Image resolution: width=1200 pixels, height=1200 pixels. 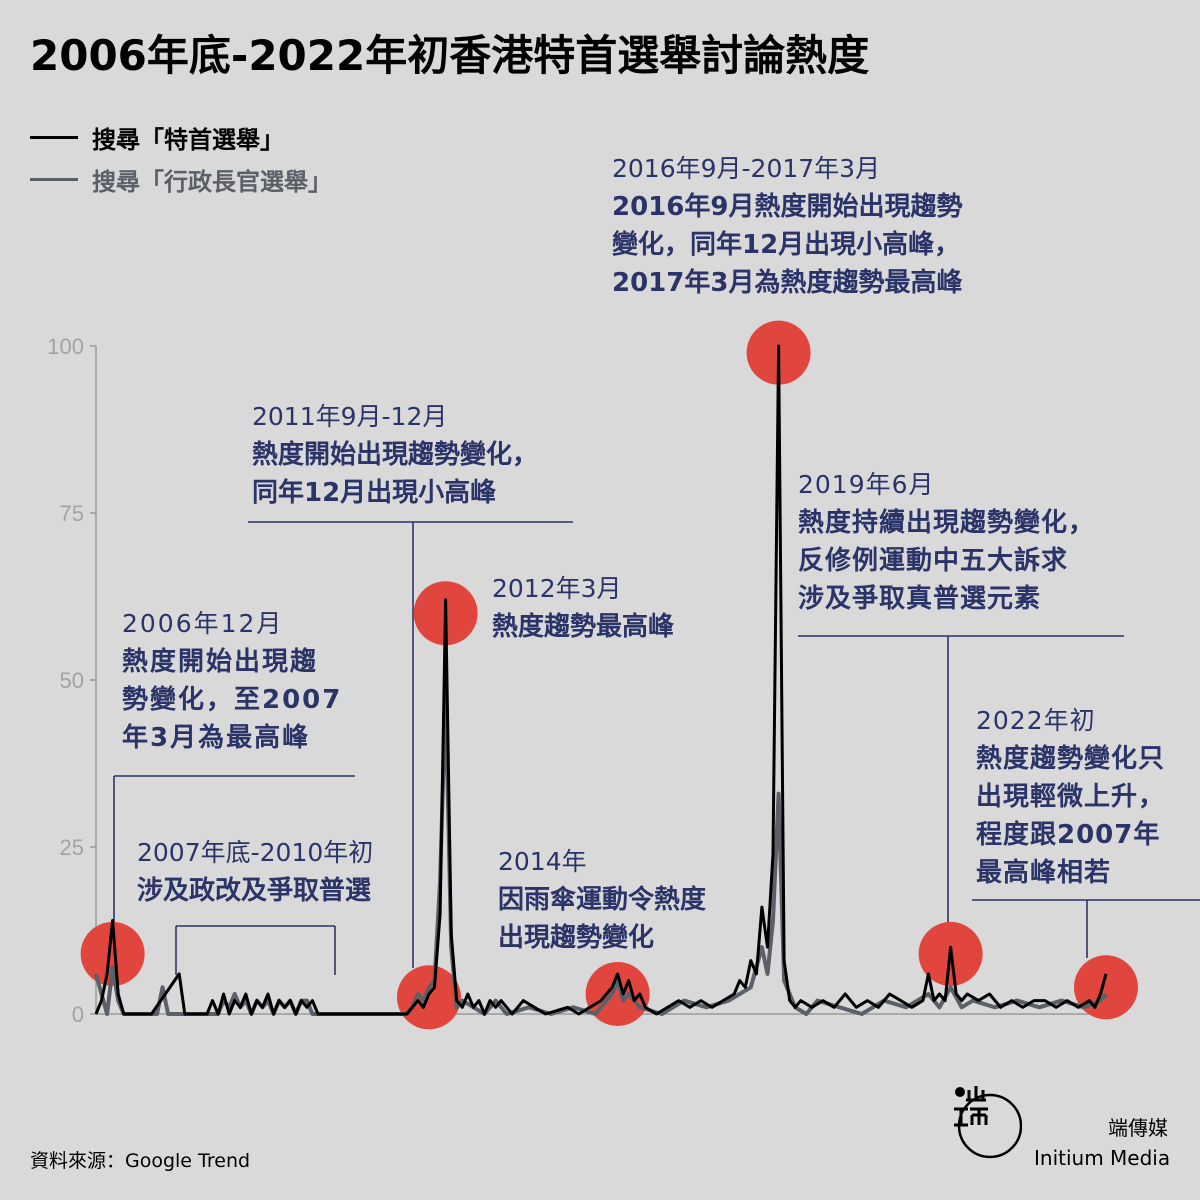 What do you see at coordinates (277, 872) in the screenshot?
I see `annotation-2007-2010: 2007年底-2010年初 涉及政改及爭取普選` at bounding box center [277, 872].